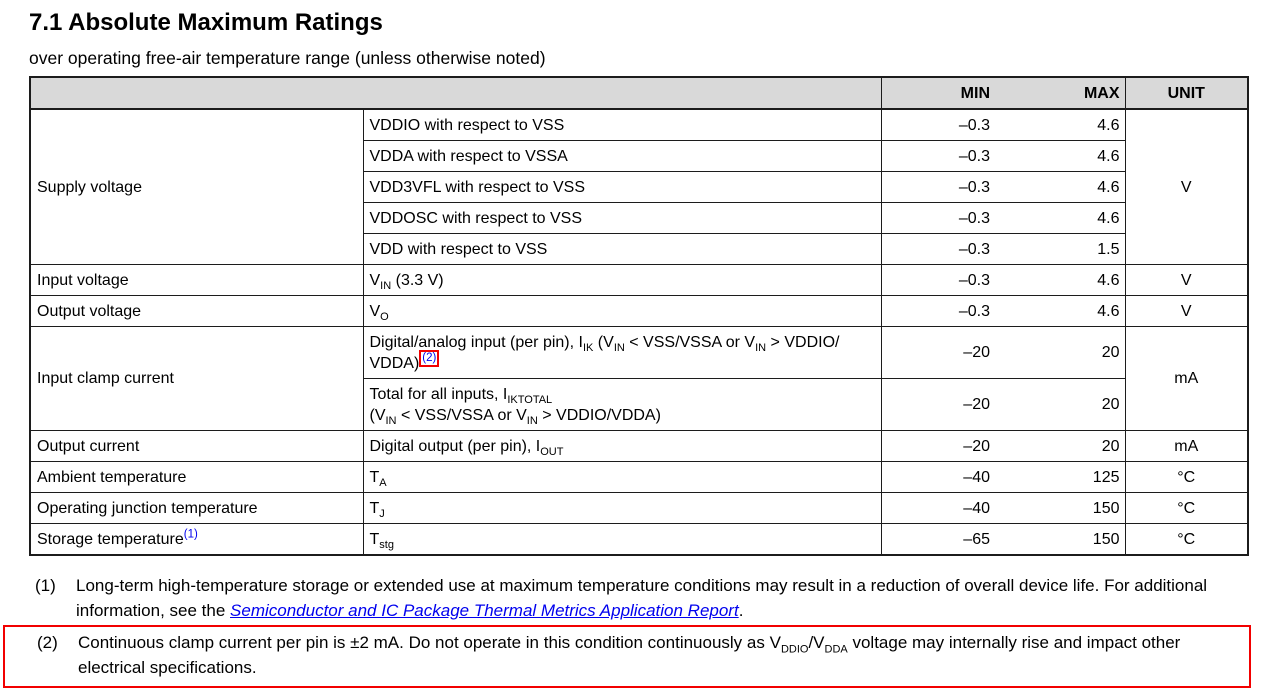 Image resolution: width=1280 pixels, height=688 pixels. I want to click on table-row: VDD3VFL with respect to VSS –0.3 4.6, so click(639, 187).